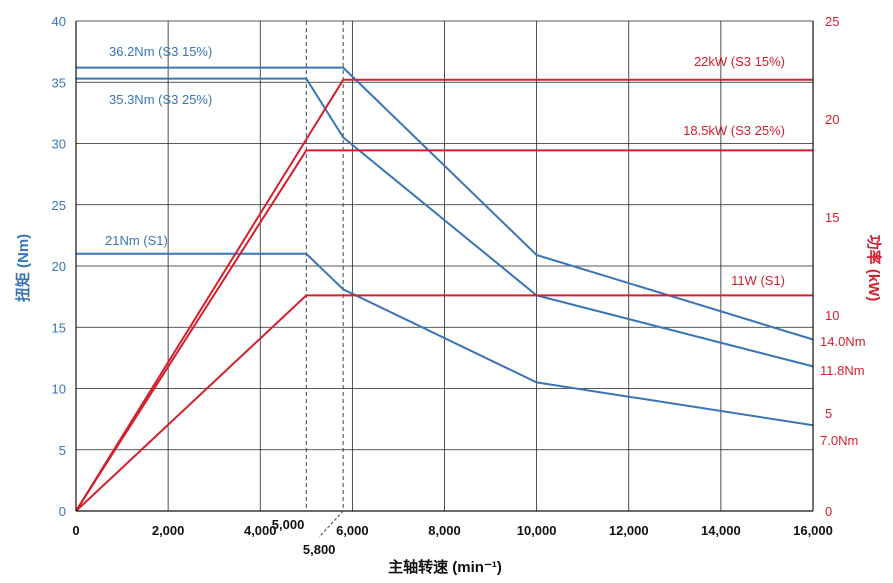  What do you see at coordinates (331, 524) in the screenshot?
I see `speed-marker-leader` at bounding box center [331, 524].